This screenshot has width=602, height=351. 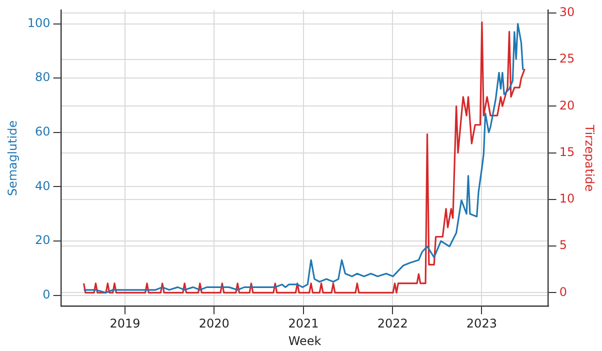 What do you see at coordinates (42, 185) in the screenshot?
I see `y-tick-label: 40` at bounding box center [42, 185].